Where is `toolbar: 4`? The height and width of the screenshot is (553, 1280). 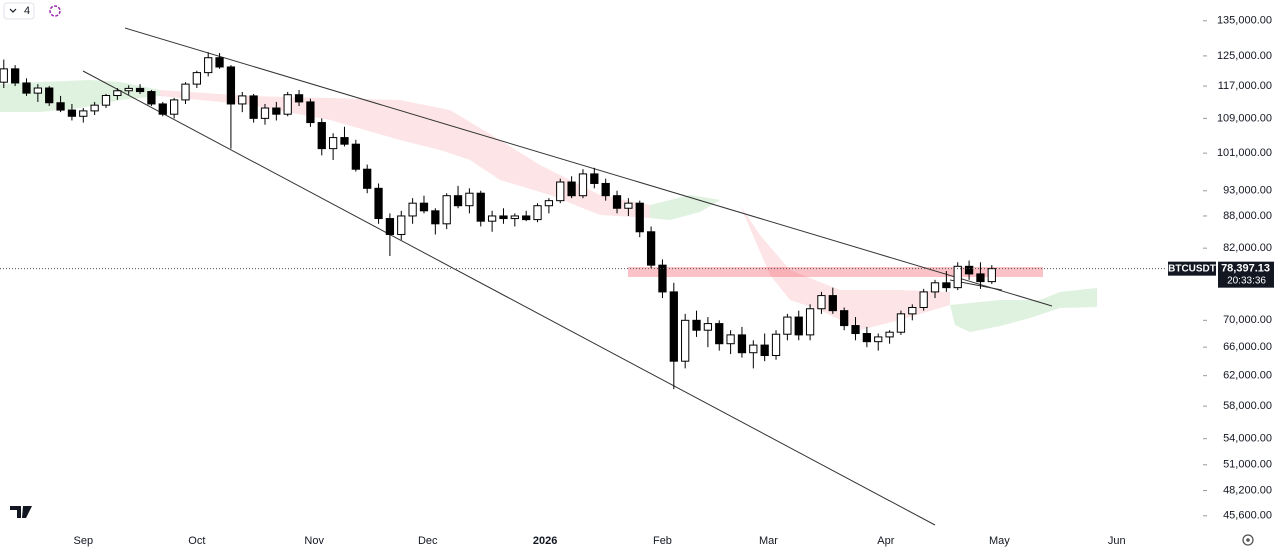
toolbar: 4 is located at coordinates (32, 11).